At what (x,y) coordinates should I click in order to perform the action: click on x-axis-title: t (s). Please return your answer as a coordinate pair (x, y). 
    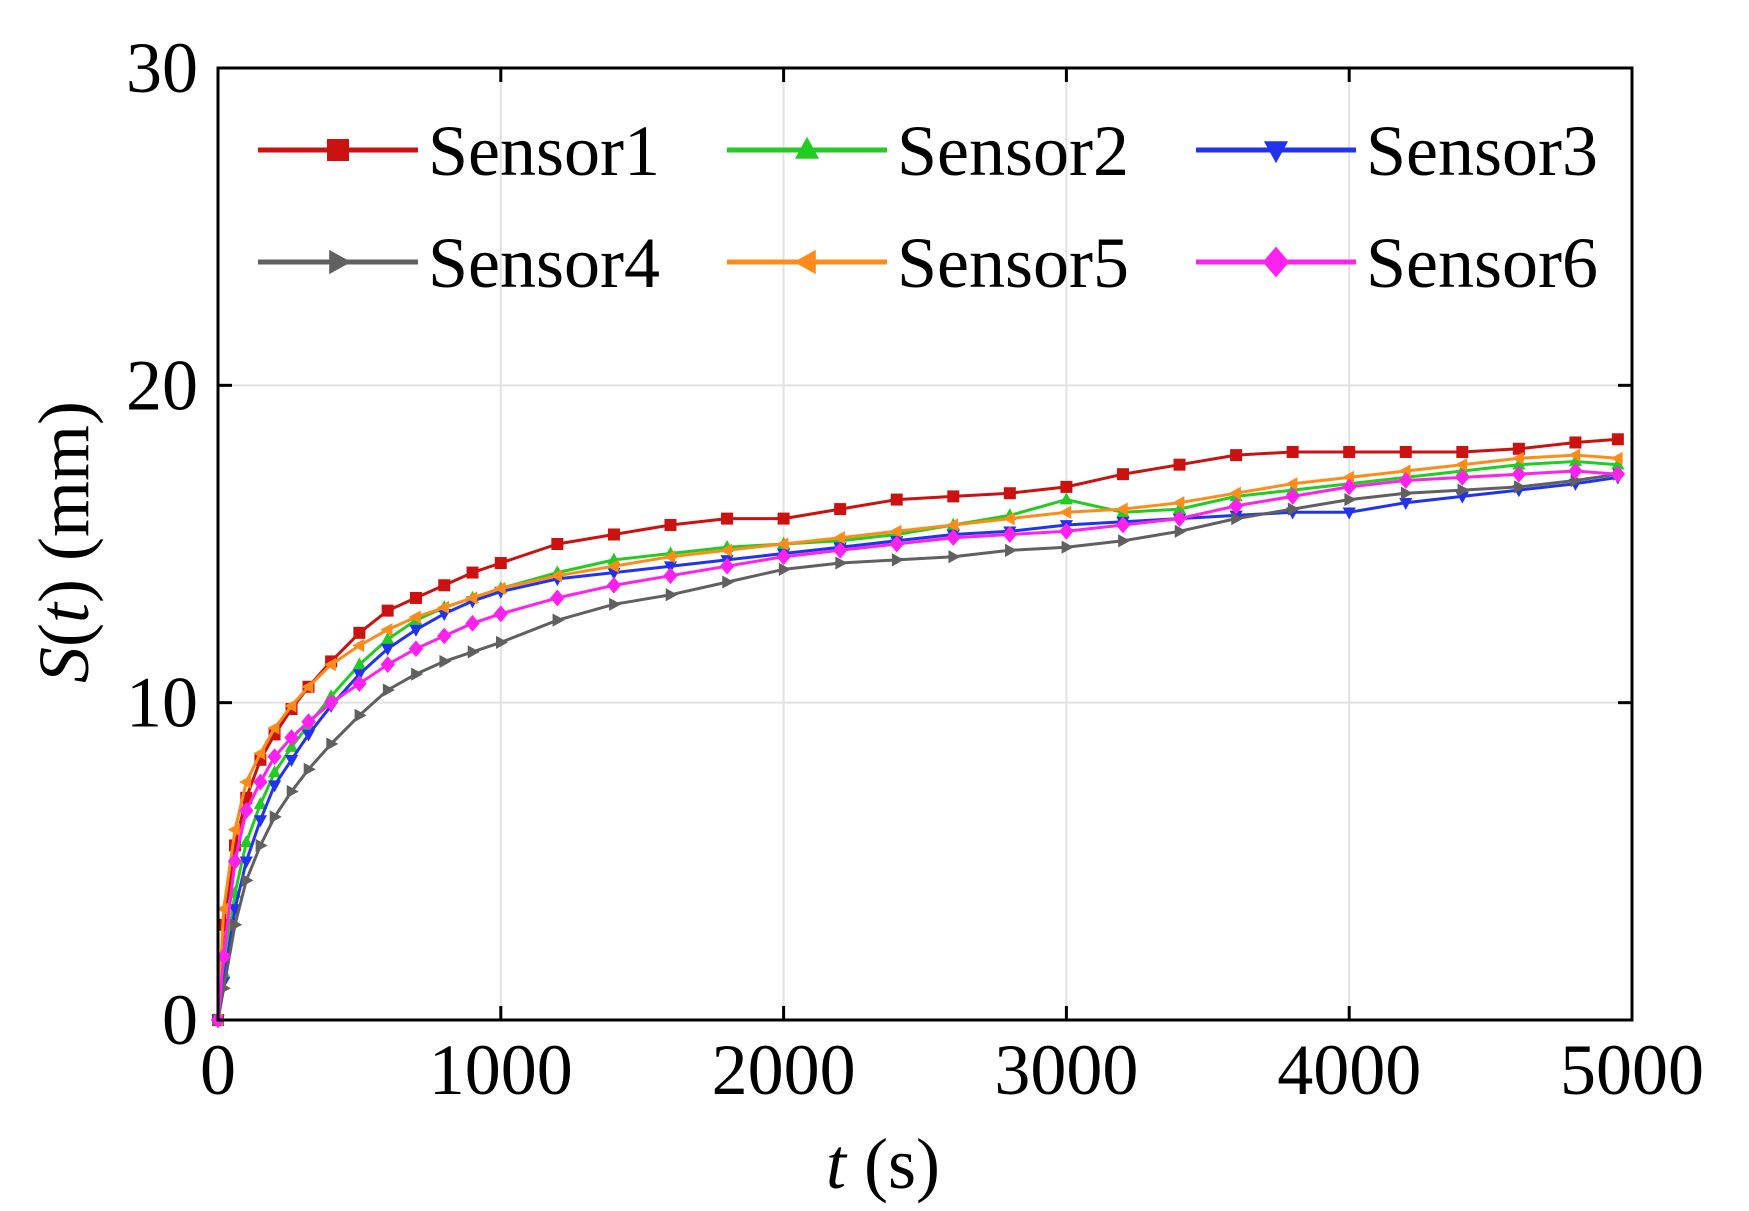
    Looking at the image, I should click on (883, 1164).